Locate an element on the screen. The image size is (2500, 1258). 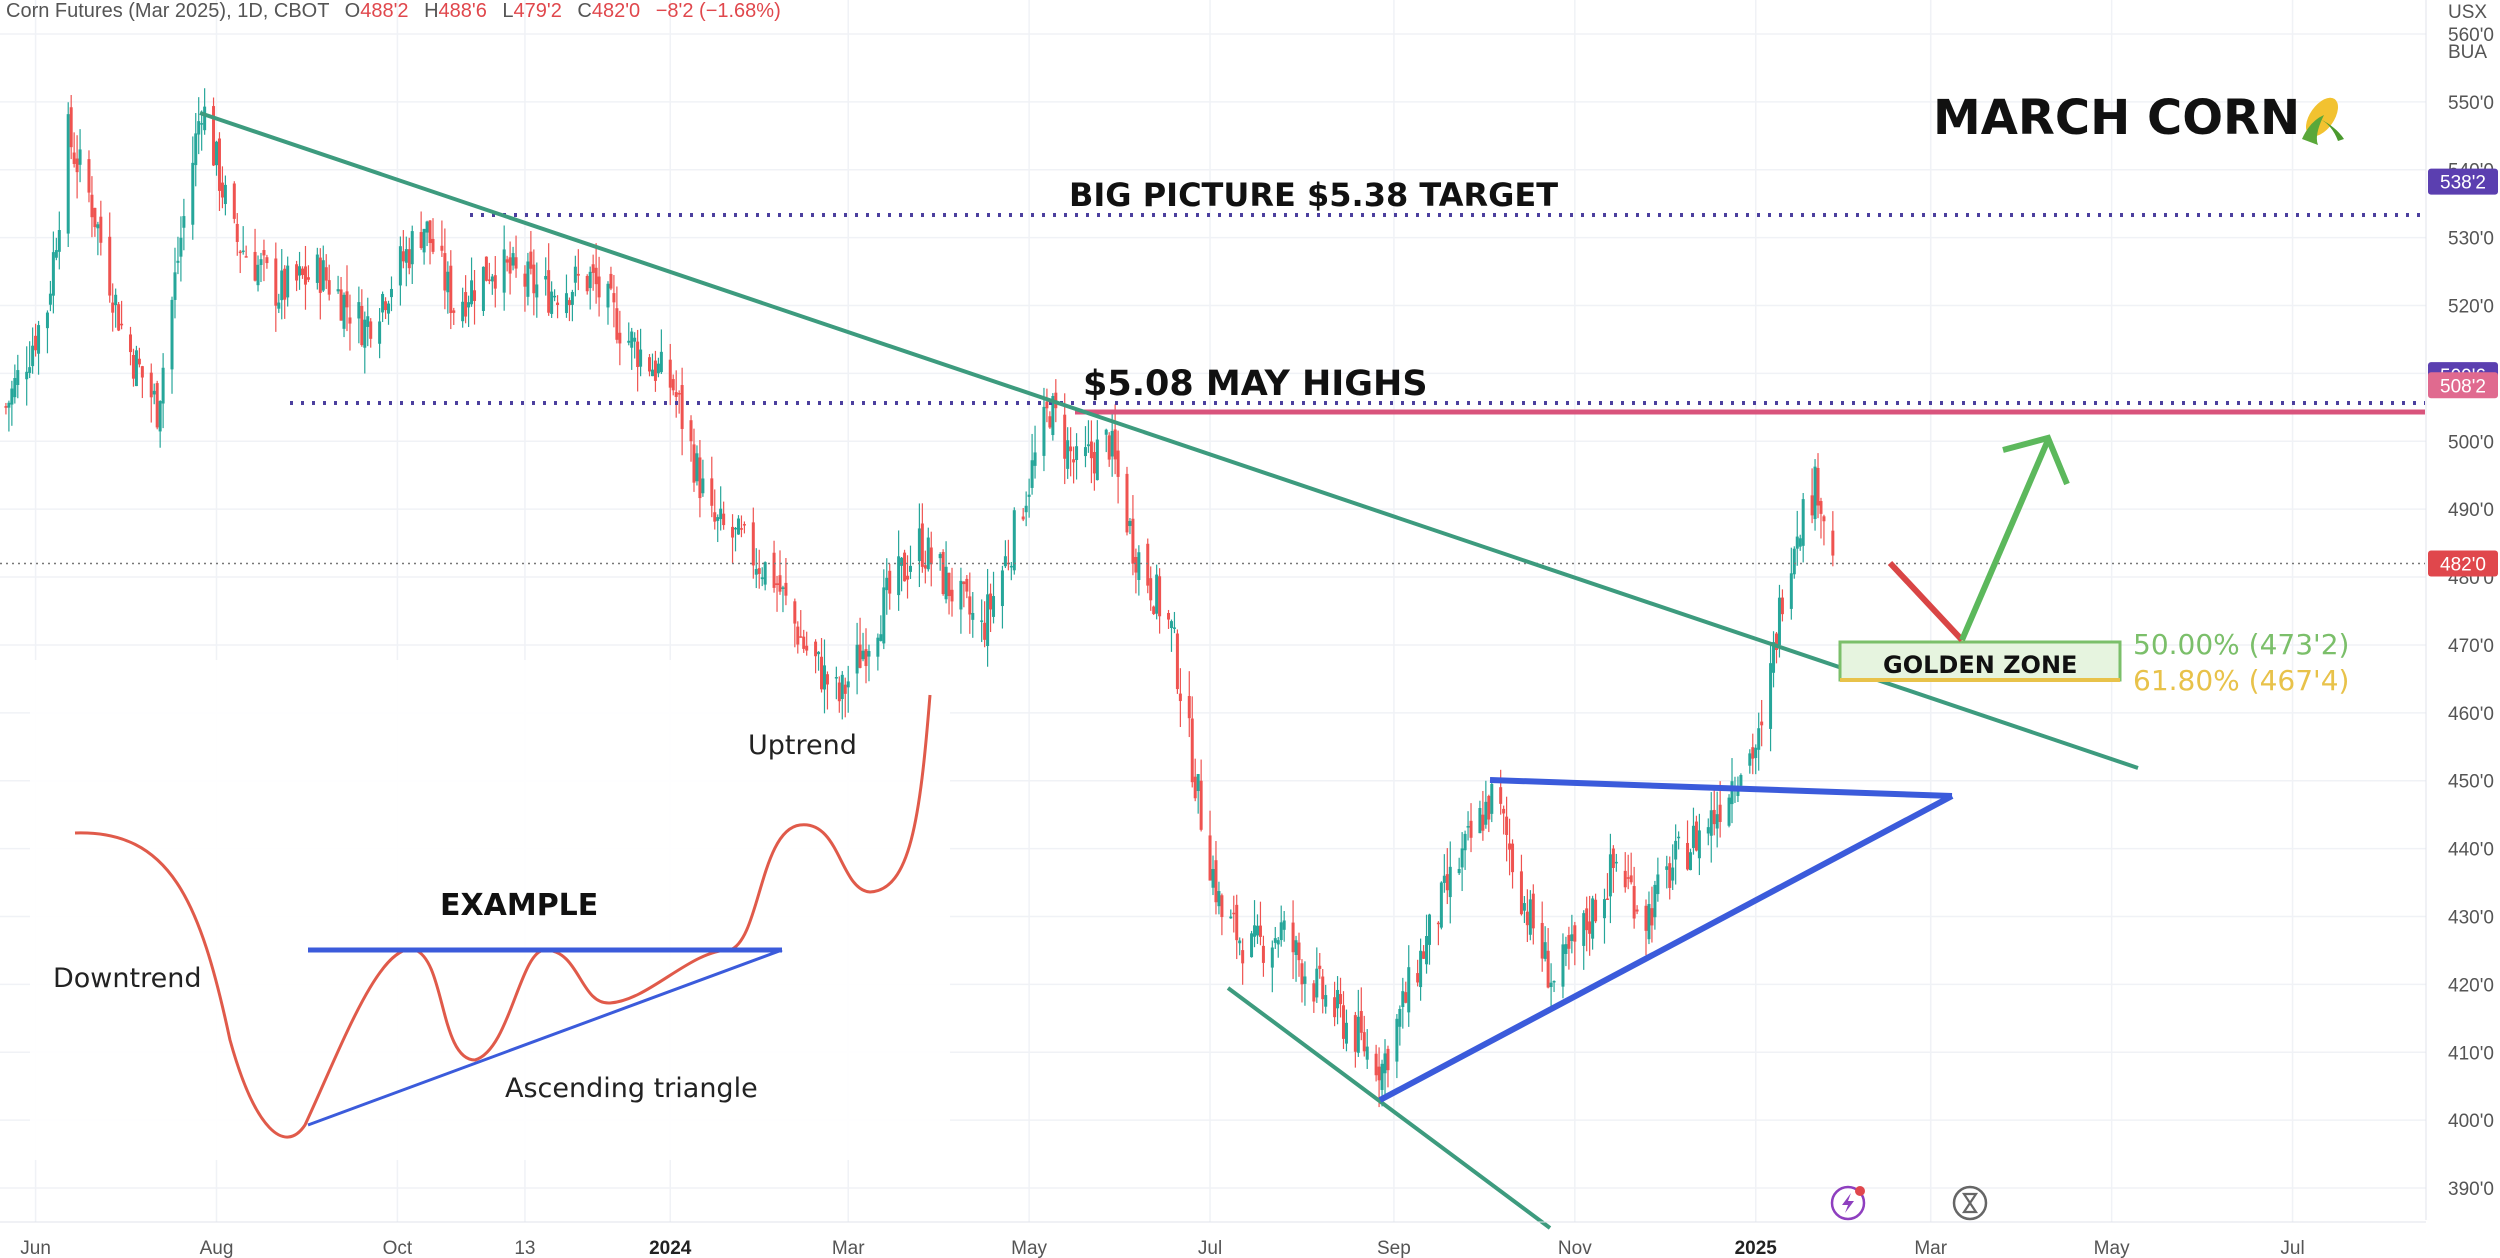
y-tick-label: 530'0 is located at coordinates (2471, 239).